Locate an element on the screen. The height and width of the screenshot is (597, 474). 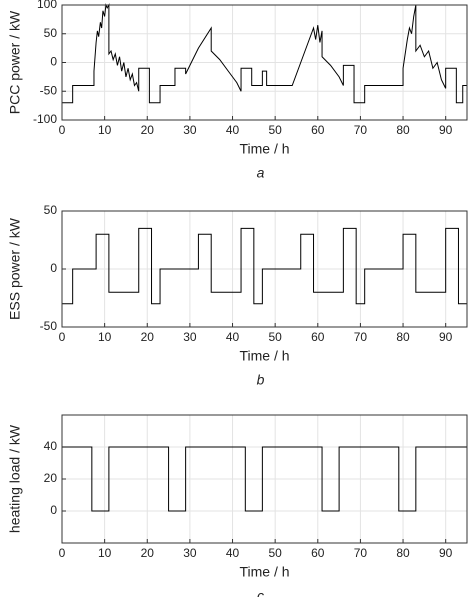
y-tick-label: 100 is located at coordinates (47, 5).